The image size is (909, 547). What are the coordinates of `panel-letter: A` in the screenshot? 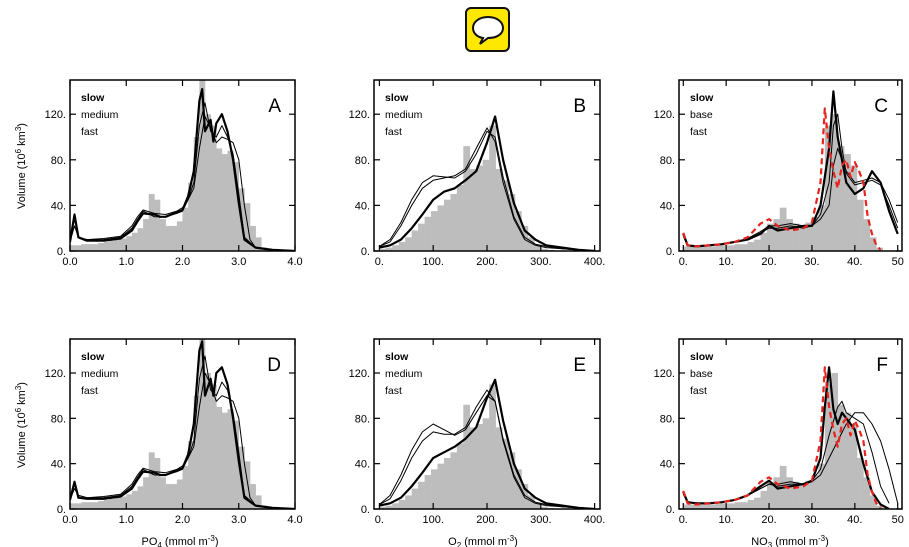 It's located at (274, 106).